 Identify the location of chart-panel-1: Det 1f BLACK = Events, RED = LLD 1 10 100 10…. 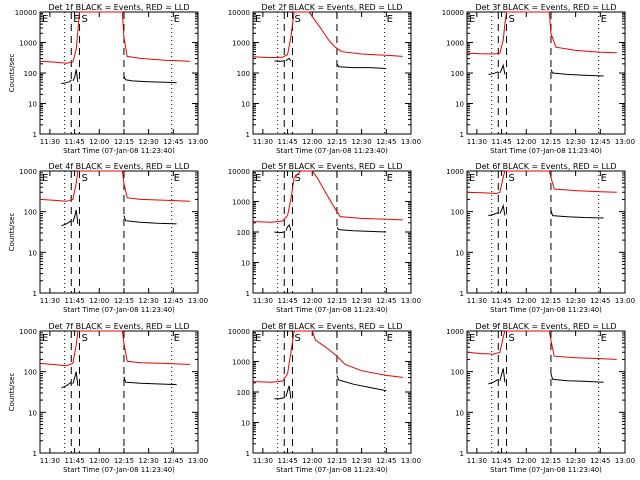
(108, 79).